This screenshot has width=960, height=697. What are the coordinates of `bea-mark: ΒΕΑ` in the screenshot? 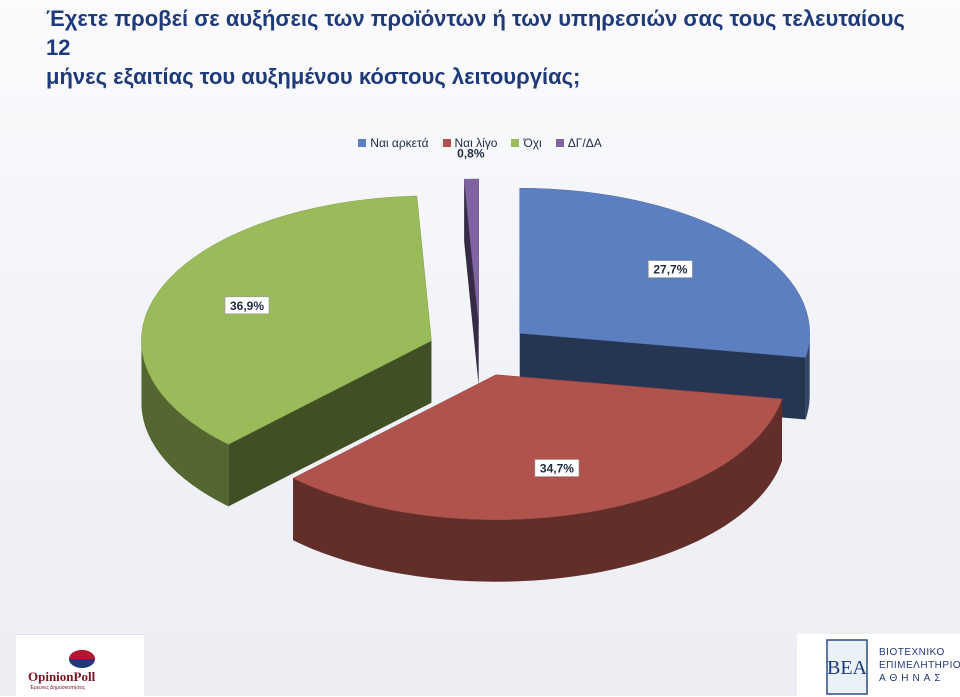 It's located at (847, 668).